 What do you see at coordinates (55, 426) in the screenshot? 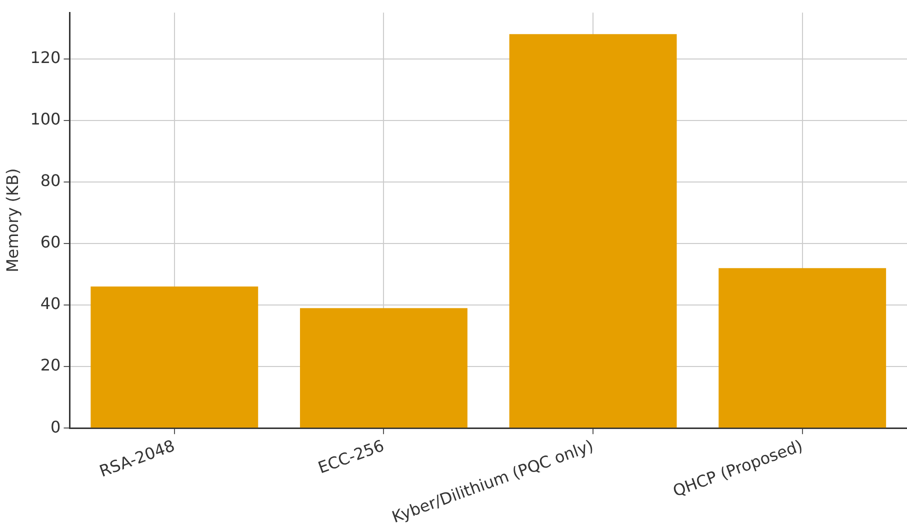
I see `y-tick-label: 0` at bounding box center [55, 426].